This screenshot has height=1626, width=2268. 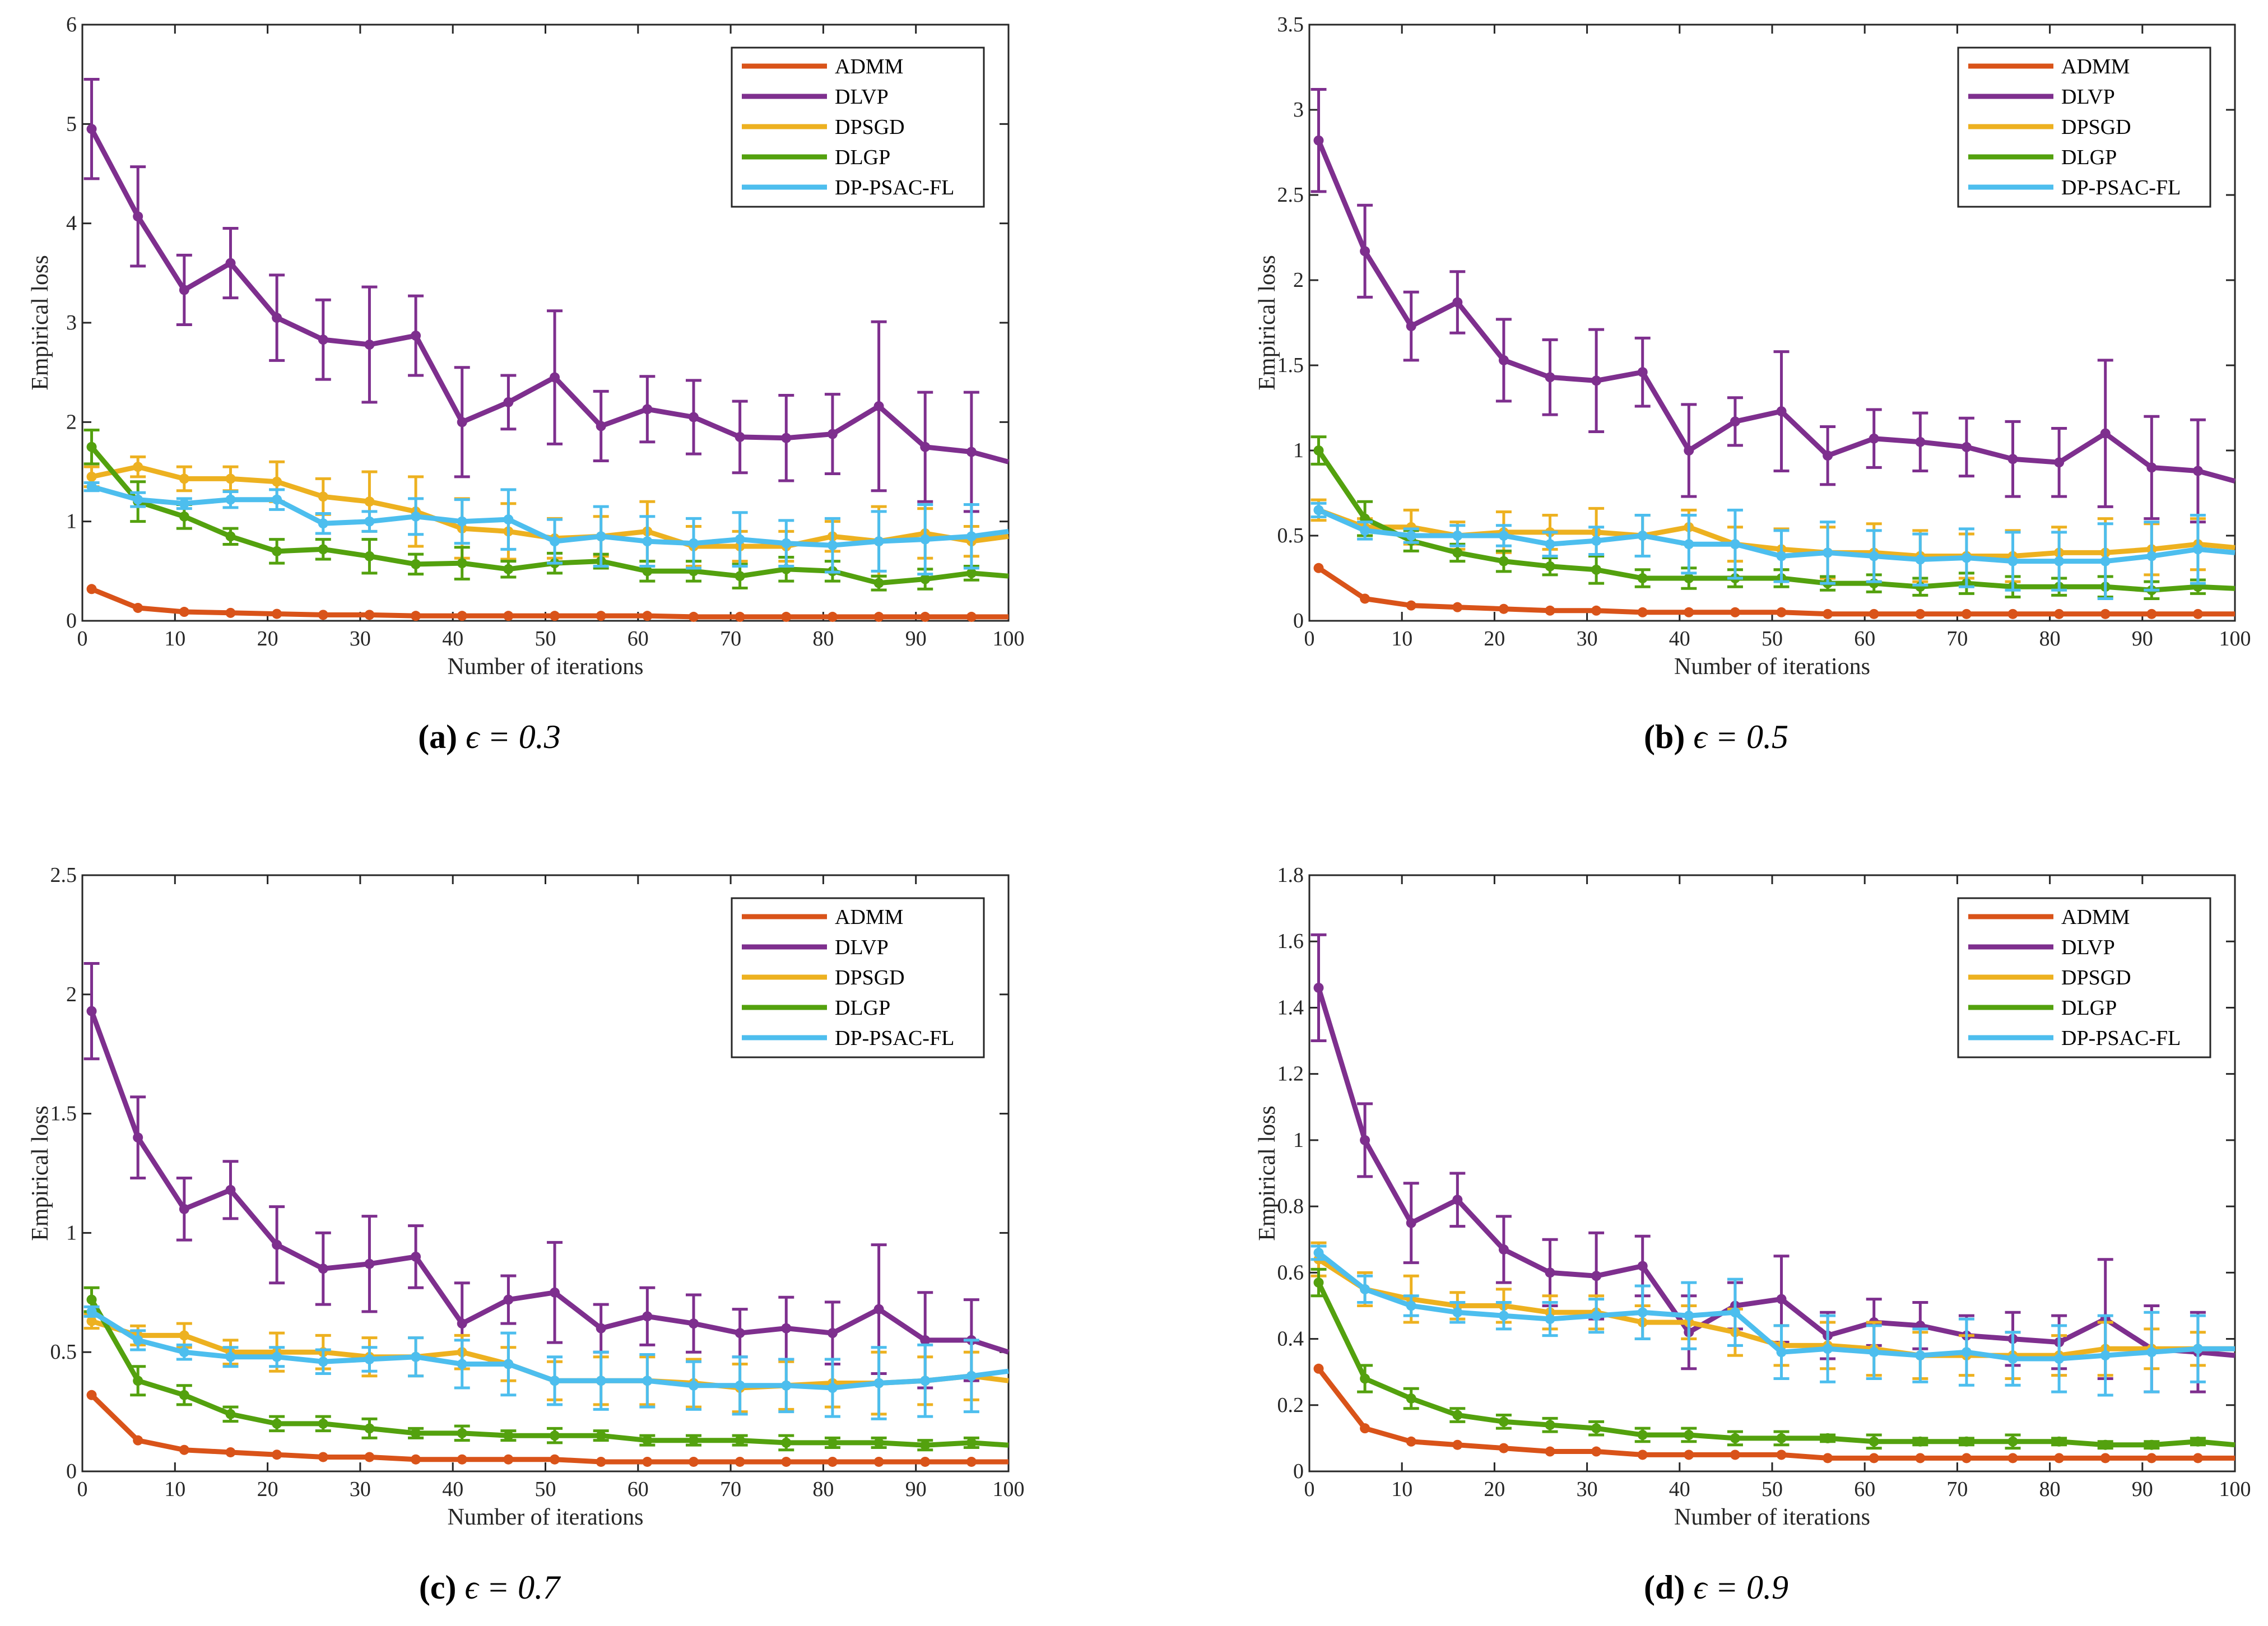 What do you see at coordinates (1864, 1489) in the screenshot?
I see `x-tick-label: 60` at bounding box center [1864, 1489].